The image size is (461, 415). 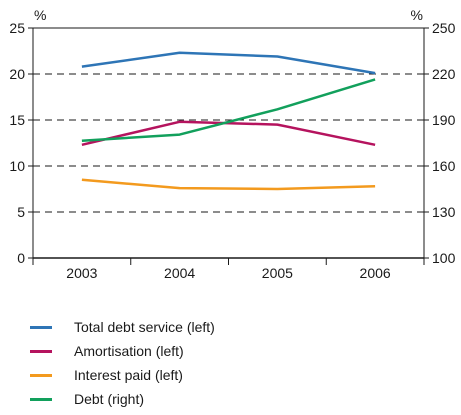 I want to click on right-tick-label: 100, so click(x=444, y=258).